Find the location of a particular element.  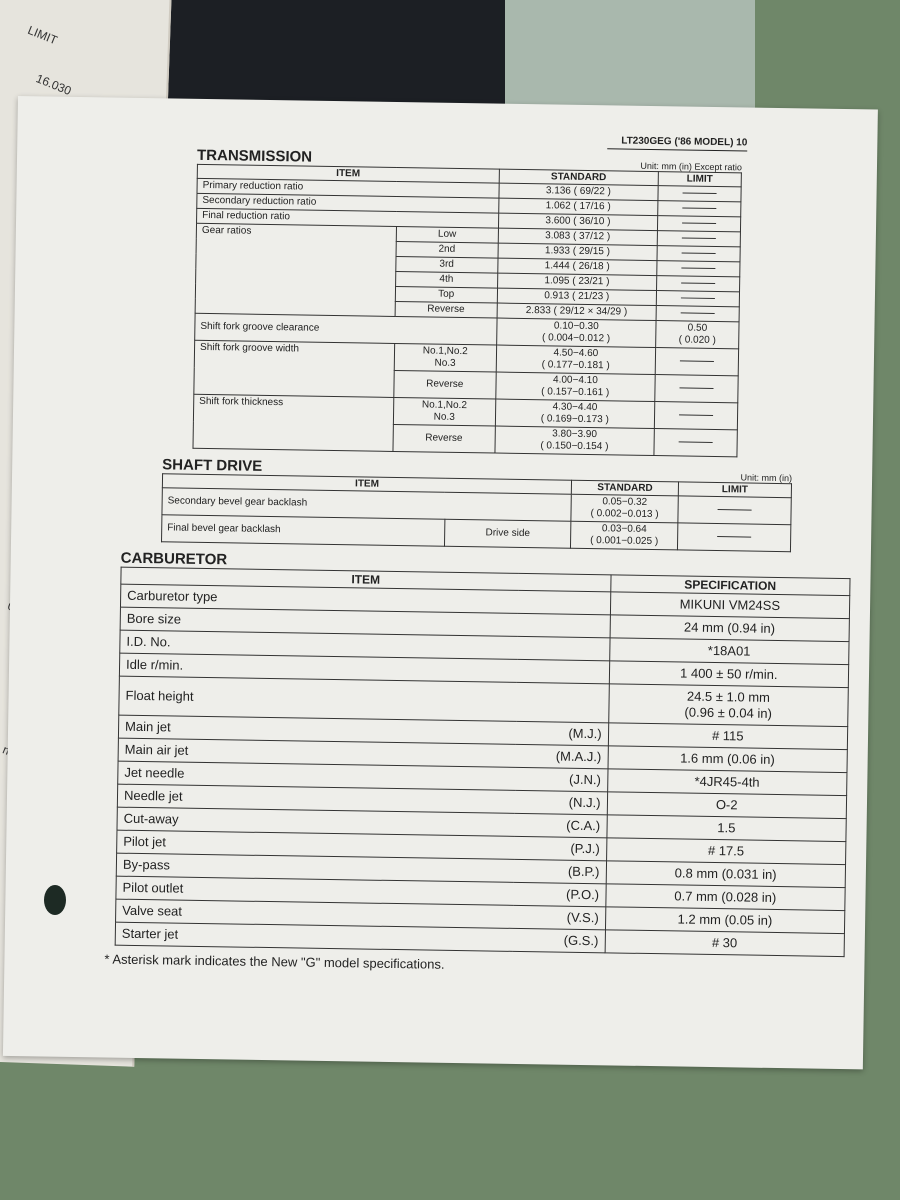

value-in: ( 0.157−0.161 ) is located at coordinates (575, 392).